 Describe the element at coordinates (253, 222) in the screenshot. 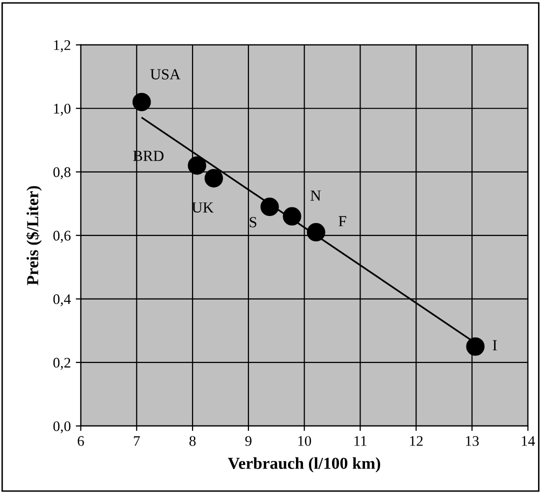

I see `annotation: S` at that location.